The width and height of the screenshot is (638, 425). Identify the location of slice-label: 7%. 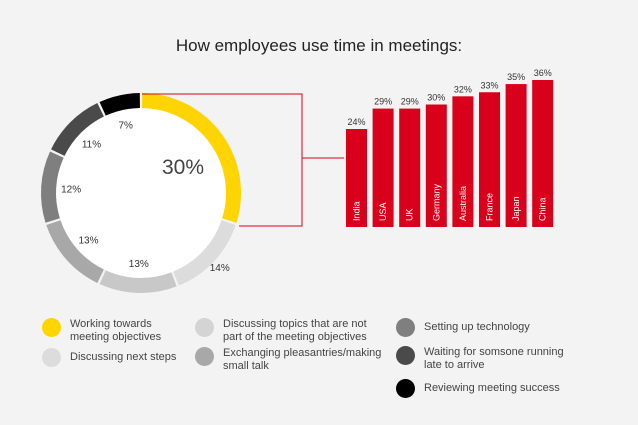
(126, 126).